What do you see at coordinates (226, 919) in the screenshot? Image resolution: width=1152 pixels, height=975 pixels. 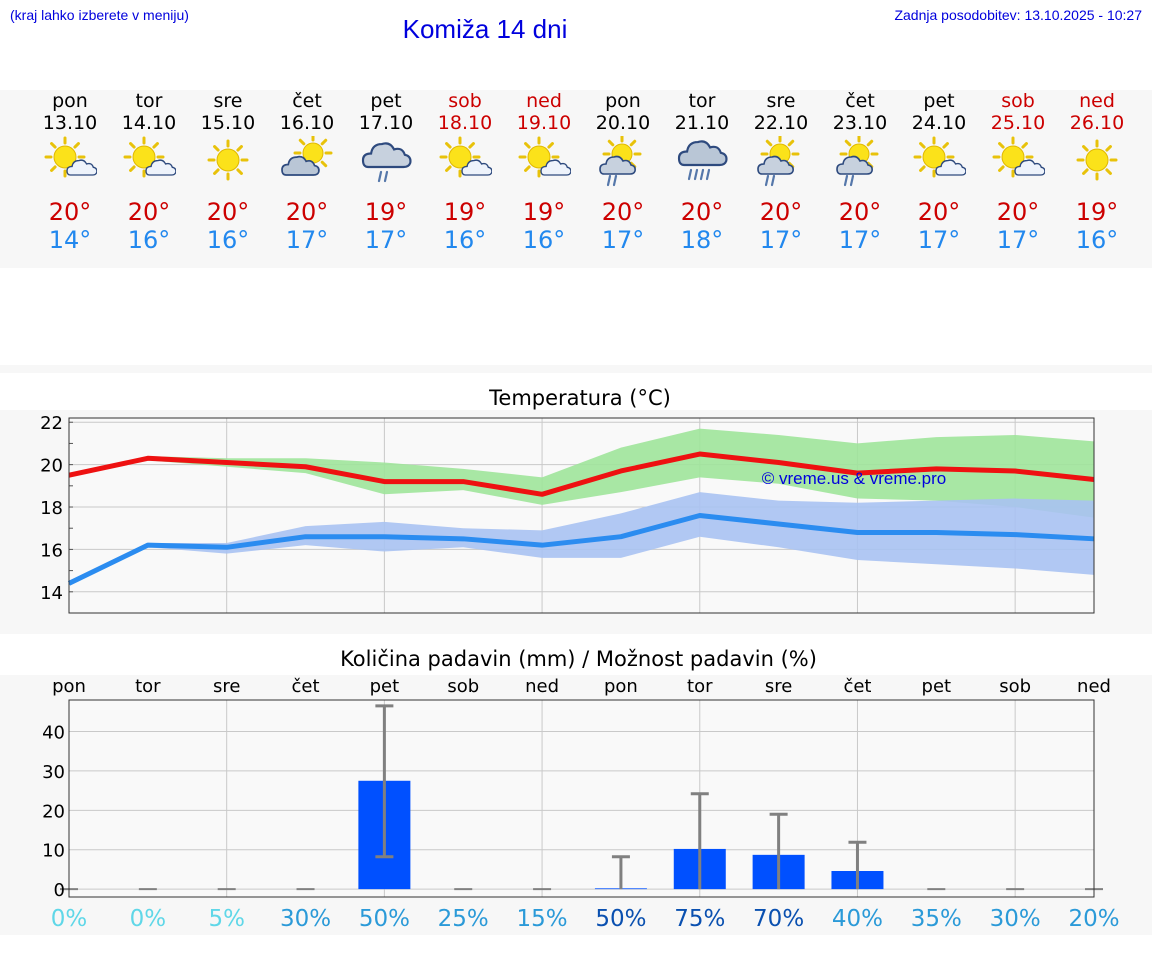 I see `precipitation-probability: 5%` at bounding box center [226, 919].